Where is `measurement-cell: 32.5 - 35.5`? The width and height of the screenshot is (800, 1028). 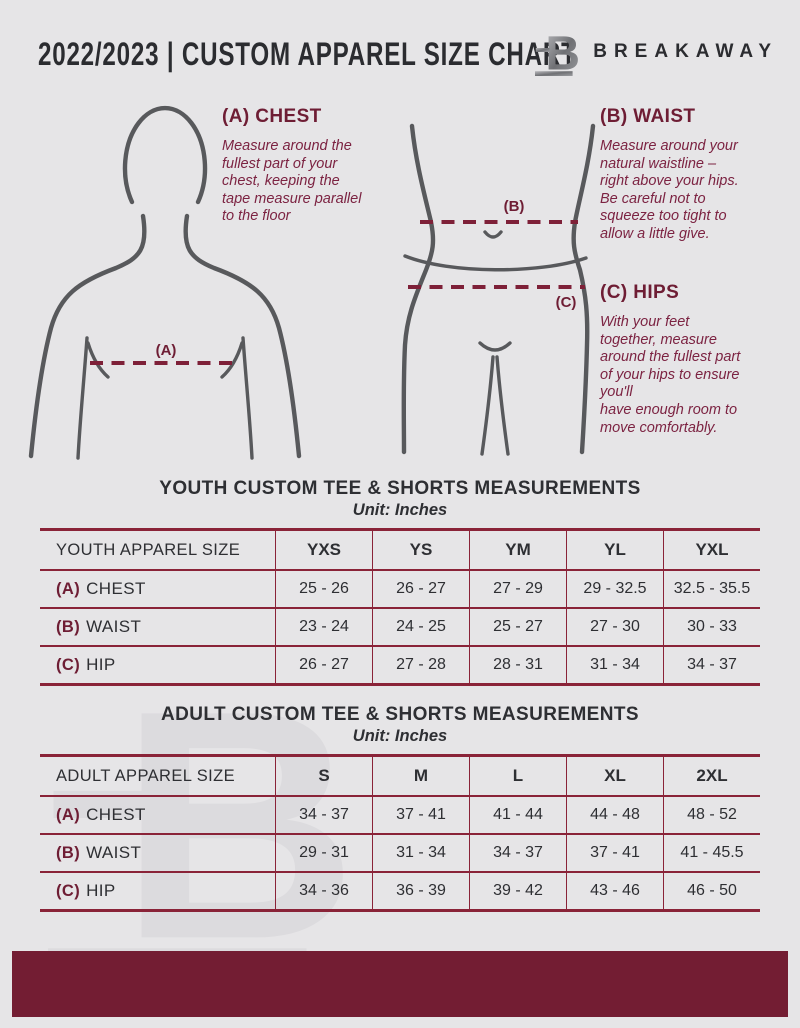
measurement-cell: 32.5 - 35.5 is located at coordinates (711, 589).